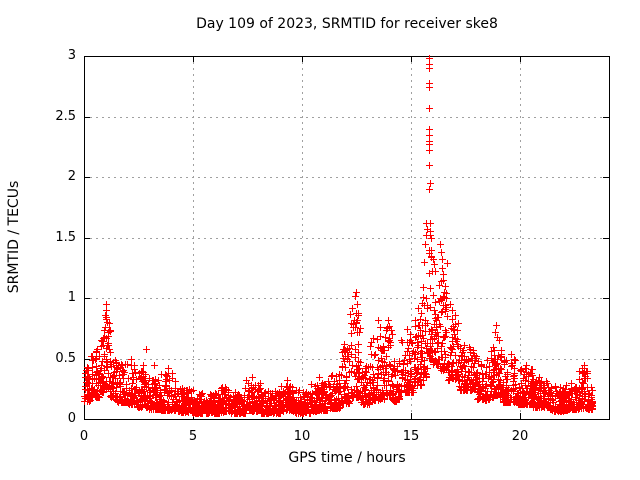 The image size is (640, 480). I want to click on y-tick-label: 0, so click(71, 418).